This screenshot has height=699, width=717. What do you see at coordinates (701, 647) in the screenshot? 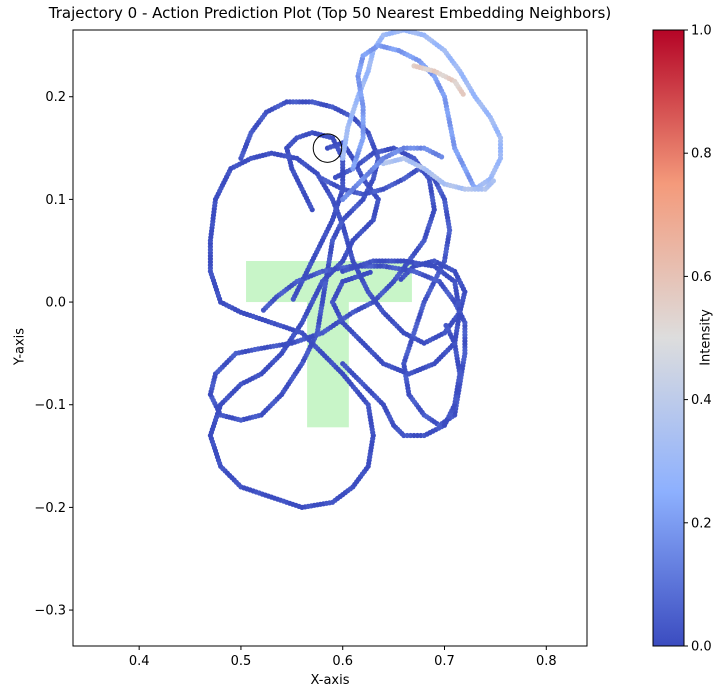
I see `colorbar-tick-label: 0.0` at bounding box center [701, 647].